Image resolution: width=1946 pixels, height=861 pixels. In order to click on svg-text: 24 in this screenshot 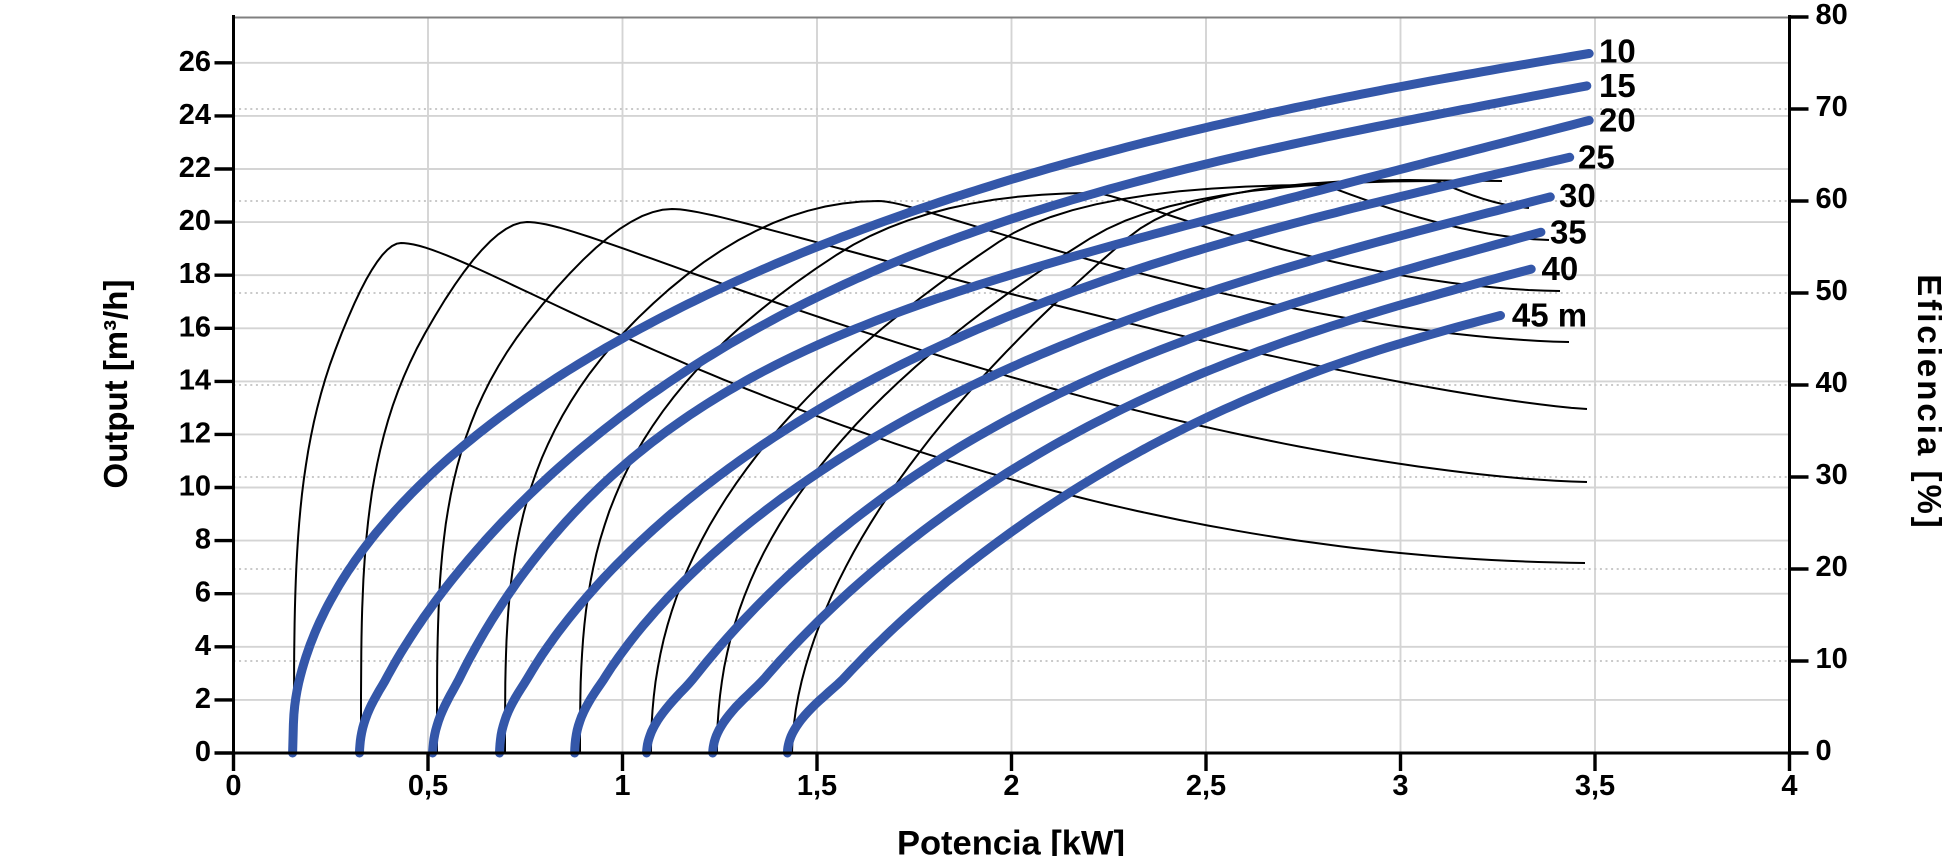, I will do `click(195, 115)`.